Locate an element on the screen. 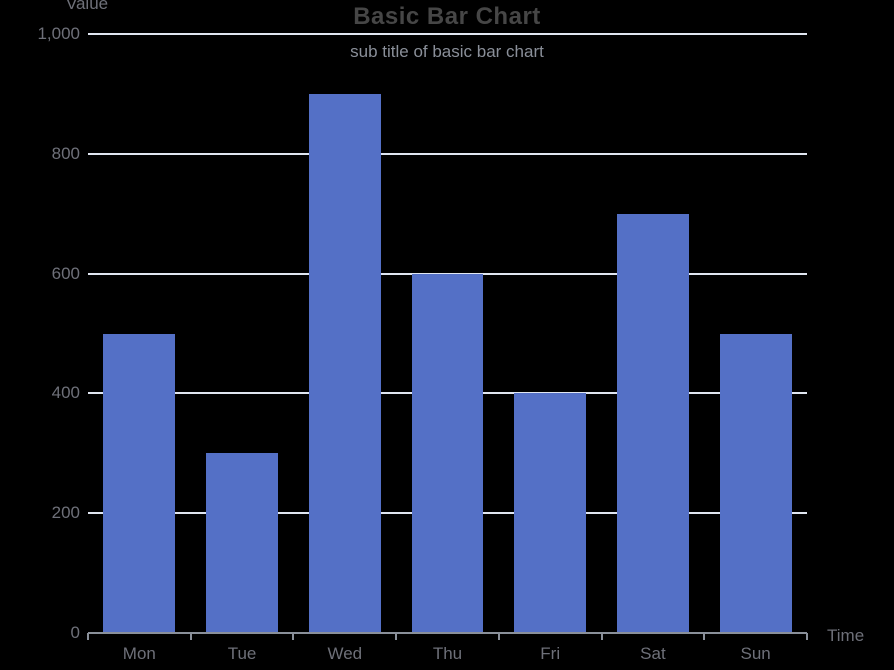 This screenshot has height=670, width=894. y-tick-label: 400 is located at coordinates (65, 393).